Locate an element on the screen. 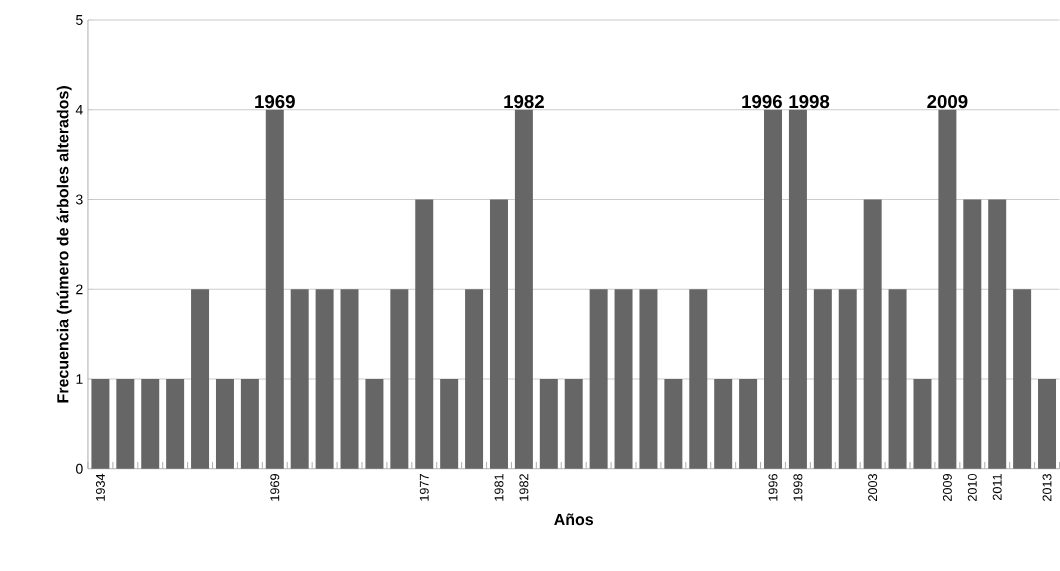  x-tick-label: 1982 is located at coordinates (524, 487).